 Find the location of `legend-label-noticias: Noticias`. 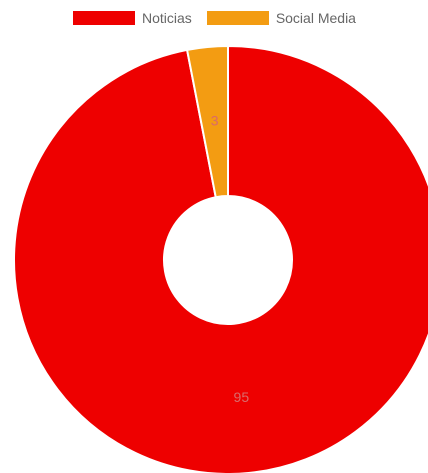

legend-label-noticias: Noticias is located at coordinates (167, 18).